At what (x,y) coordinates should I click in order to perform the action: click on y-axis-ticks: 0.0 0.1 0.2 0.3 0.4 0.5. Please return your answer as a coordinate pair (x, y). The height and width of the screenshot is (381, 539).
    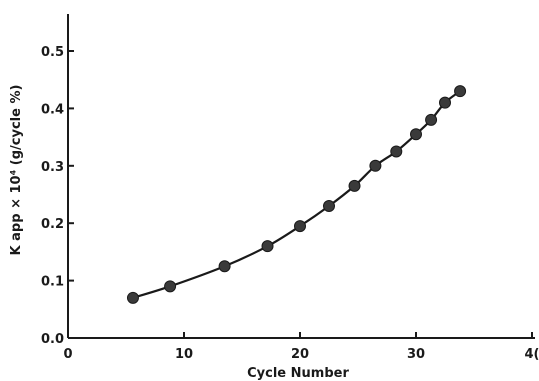
    Looking at the image, I should click on (57, 196).